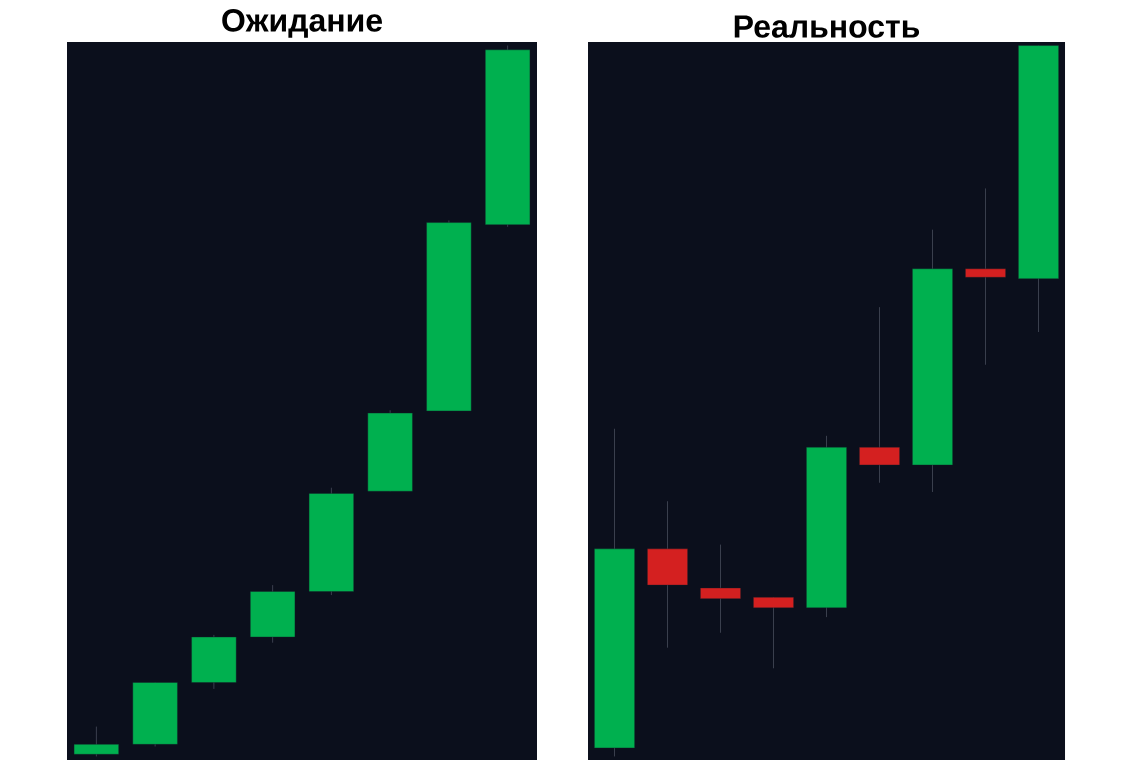 The height and width of the screenshot is (760, 1123). I want to click on chart-title: Ожидание, so click(302, 23).